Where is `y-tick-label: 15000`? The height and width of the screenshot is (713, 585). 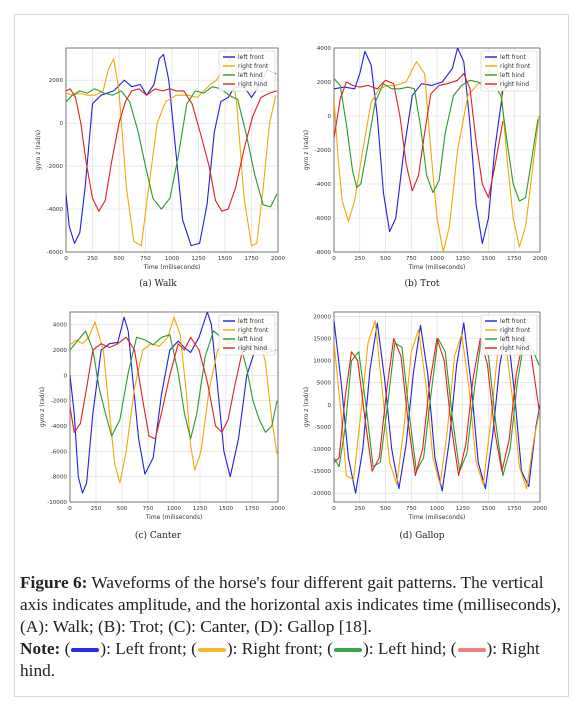
y-tick-label: 15000 is located at coordinates (322, 340).